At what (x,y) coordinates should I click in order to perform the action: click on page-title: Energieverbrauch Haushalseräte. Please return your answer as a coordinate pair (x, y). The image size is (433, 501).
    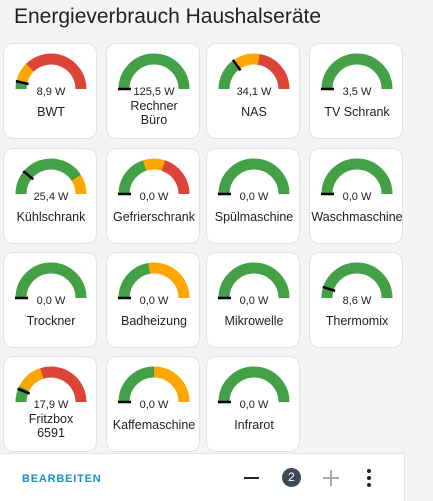
    Looking at the image, I should click on (168, 16).